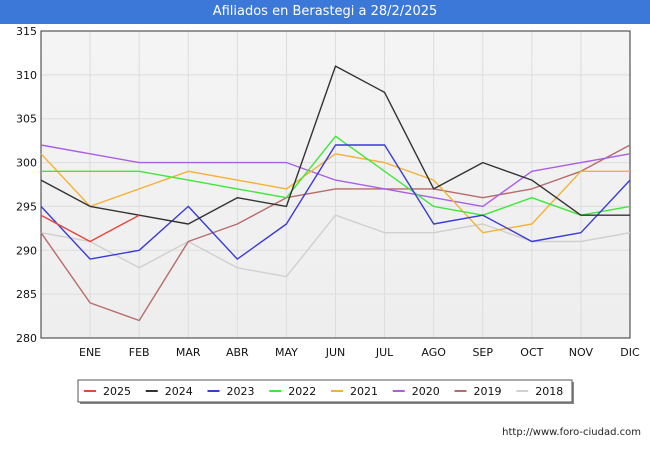 This screenshot has height=450, width=650. I want to click on series-line-2020, so click(335, 176).